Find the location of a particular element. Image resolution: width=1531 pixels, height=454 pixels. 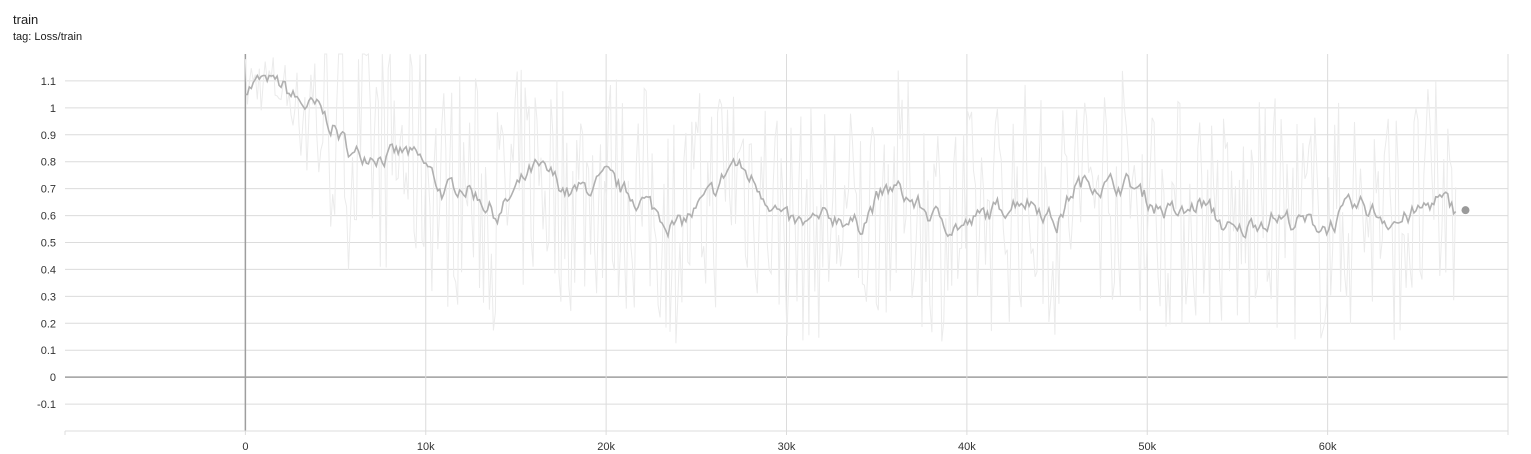

chart-title: train is located at coordinates (26, 19).